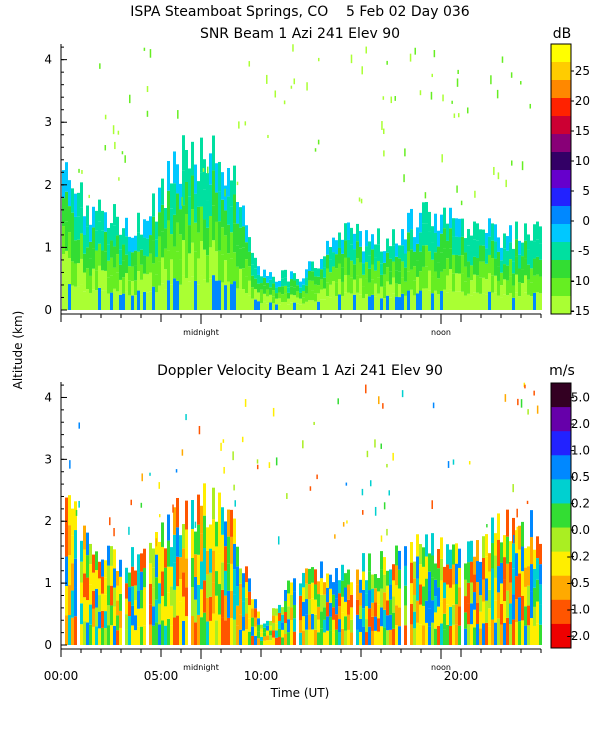 This screenshot has width=600, height=750. What do you see at coordinates (580, 477) in the screenshot?
I see `doppler-colorbar-label: 0.5` at bounding box center [580, 477].